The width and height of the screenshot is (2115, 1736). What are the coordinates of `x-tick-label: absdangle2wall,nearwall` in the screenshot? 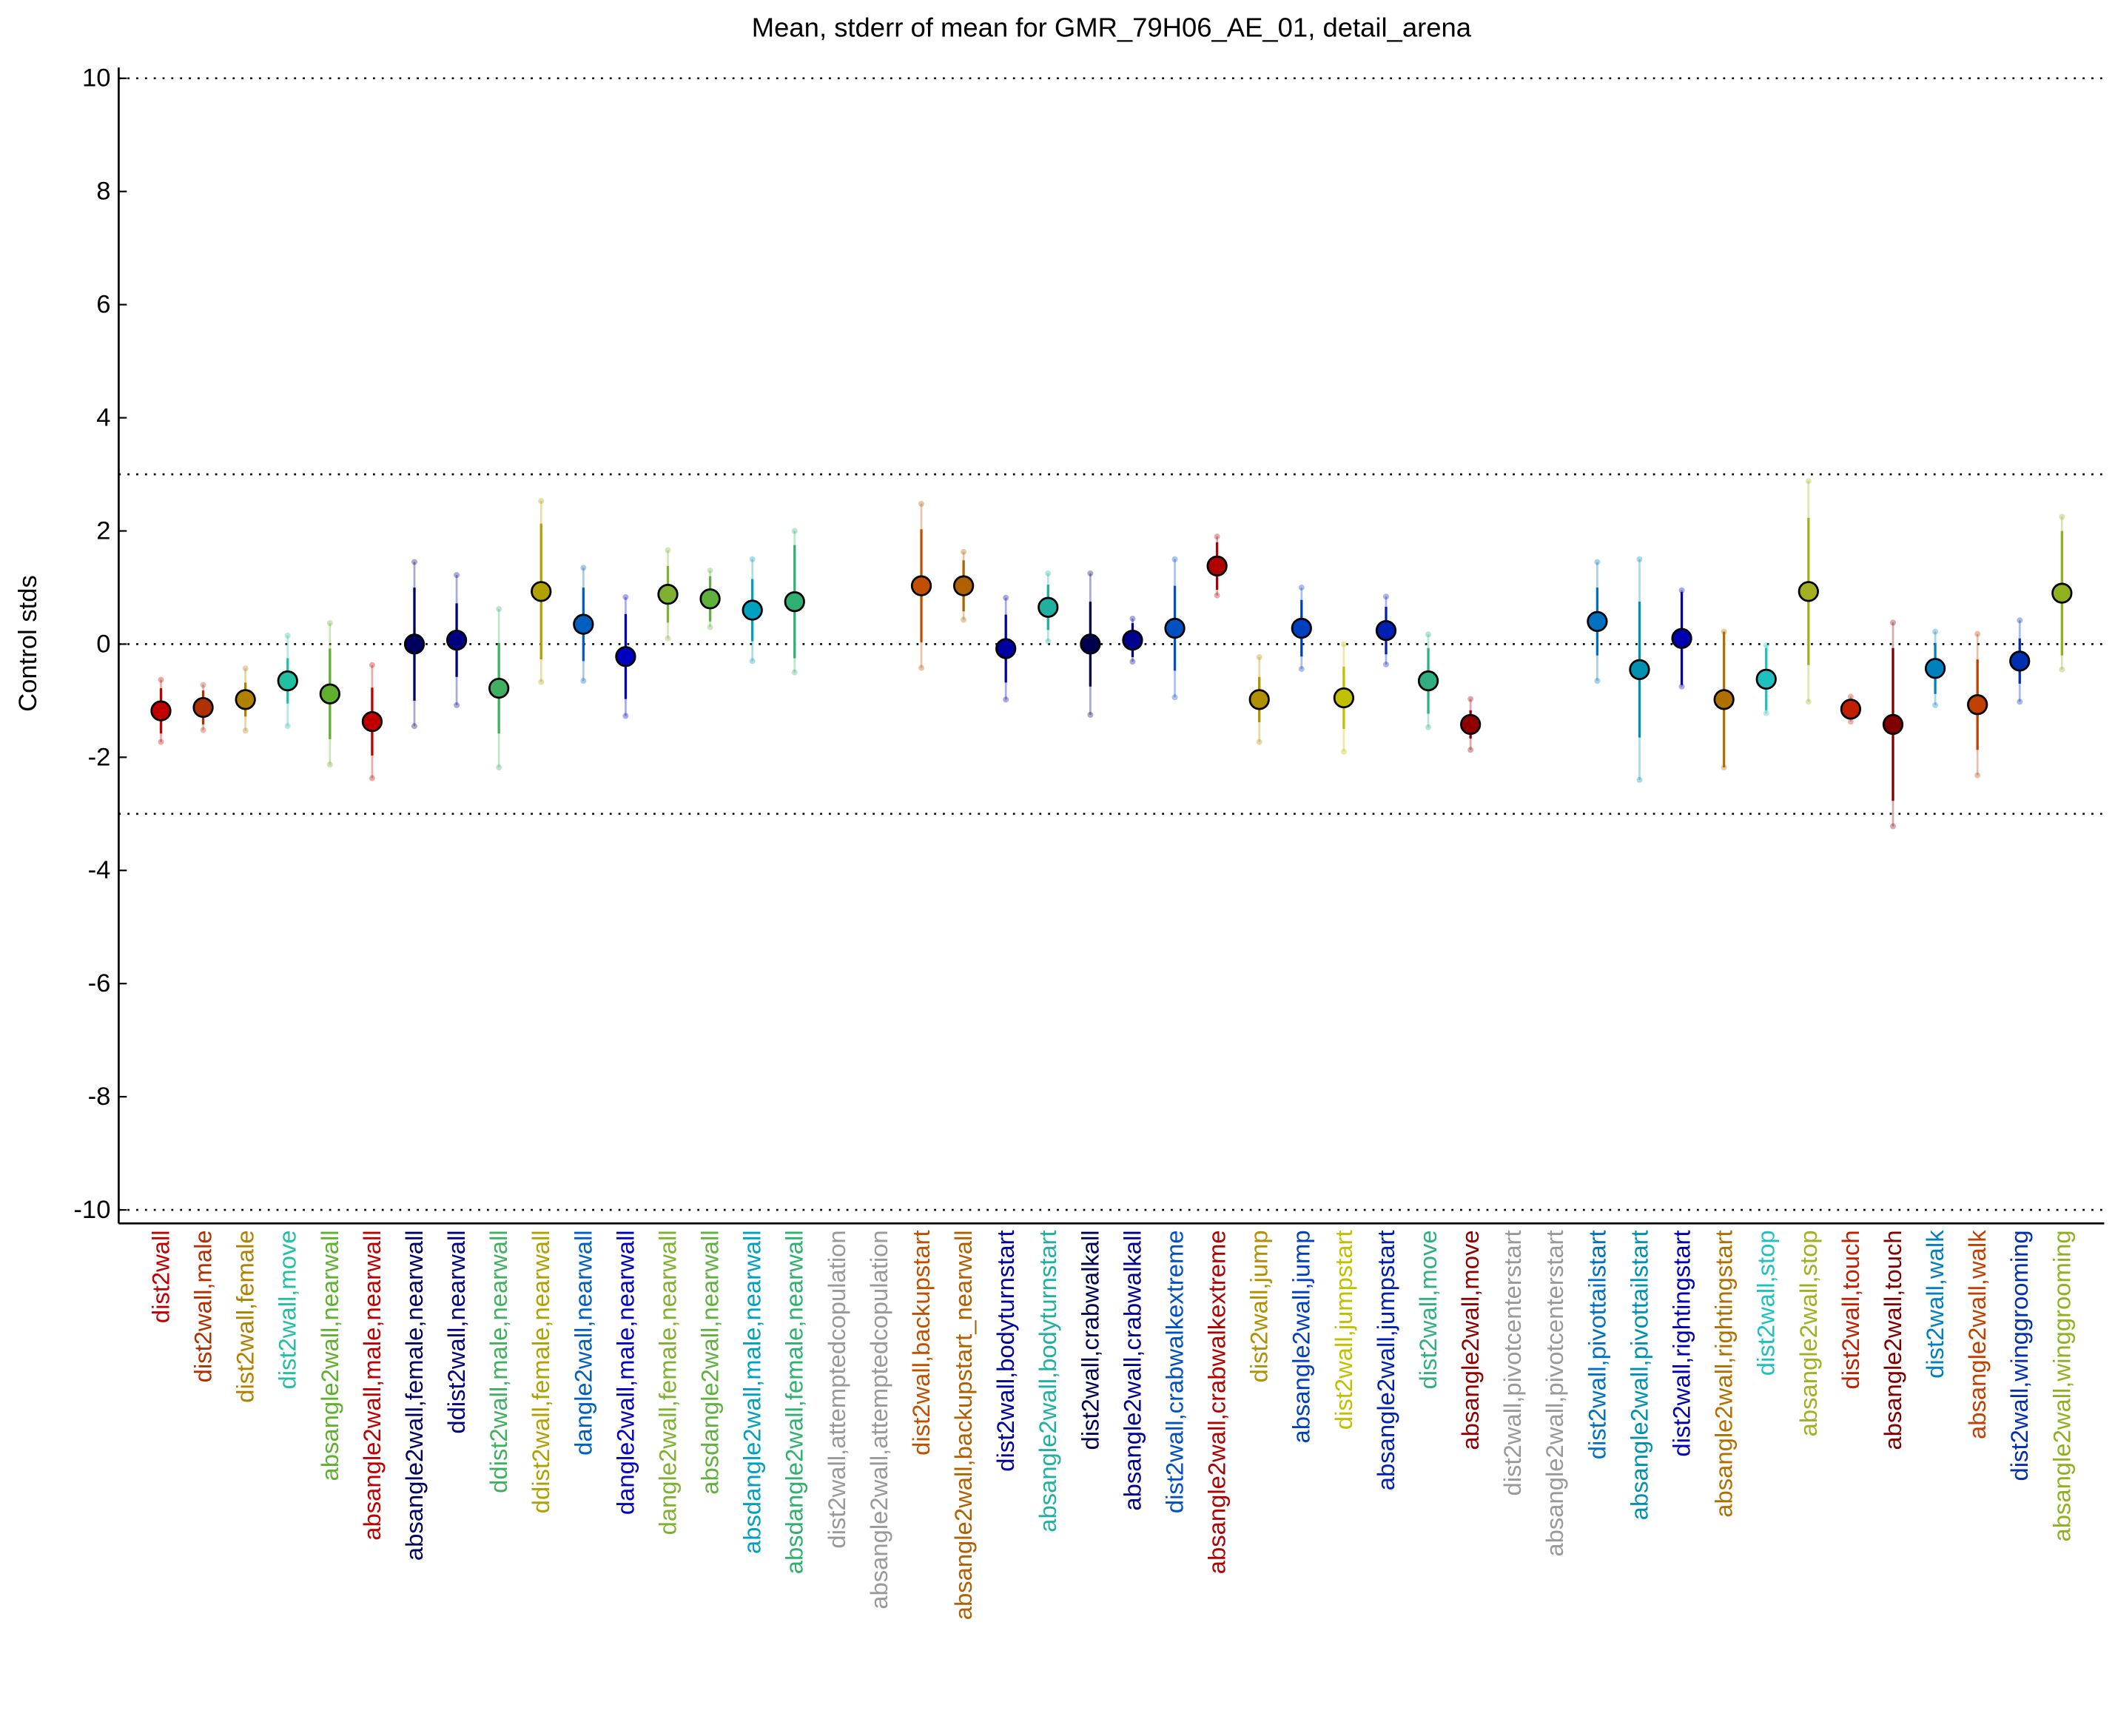 It's located at (710, 1362).